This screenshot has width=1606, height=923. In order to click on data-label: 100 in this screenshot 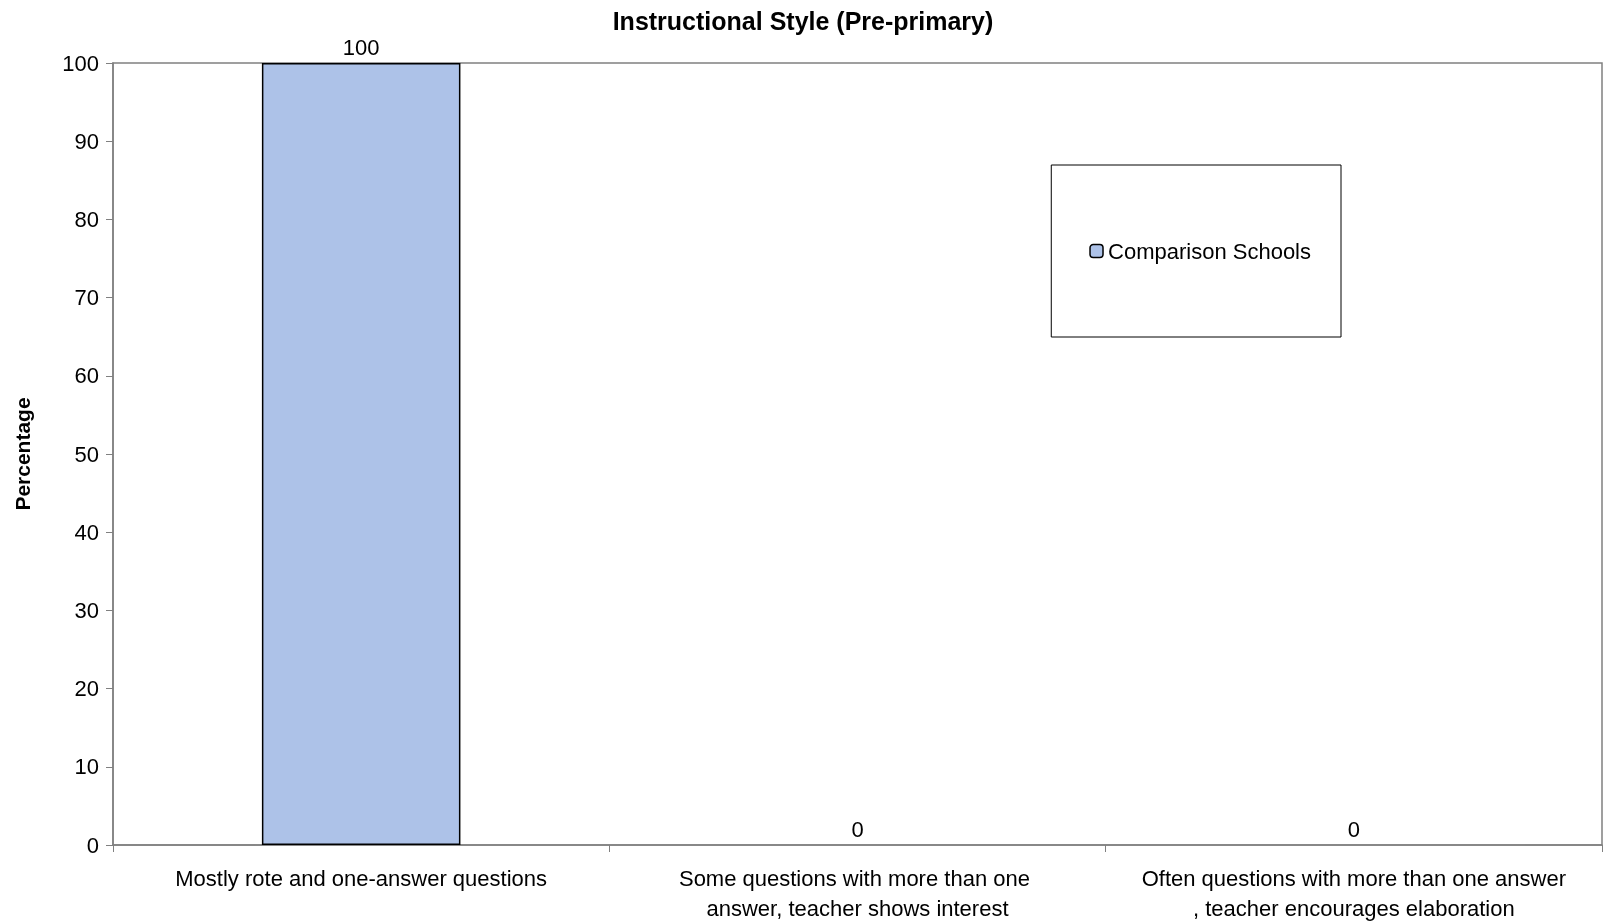, I will do `click(361, 47)`.